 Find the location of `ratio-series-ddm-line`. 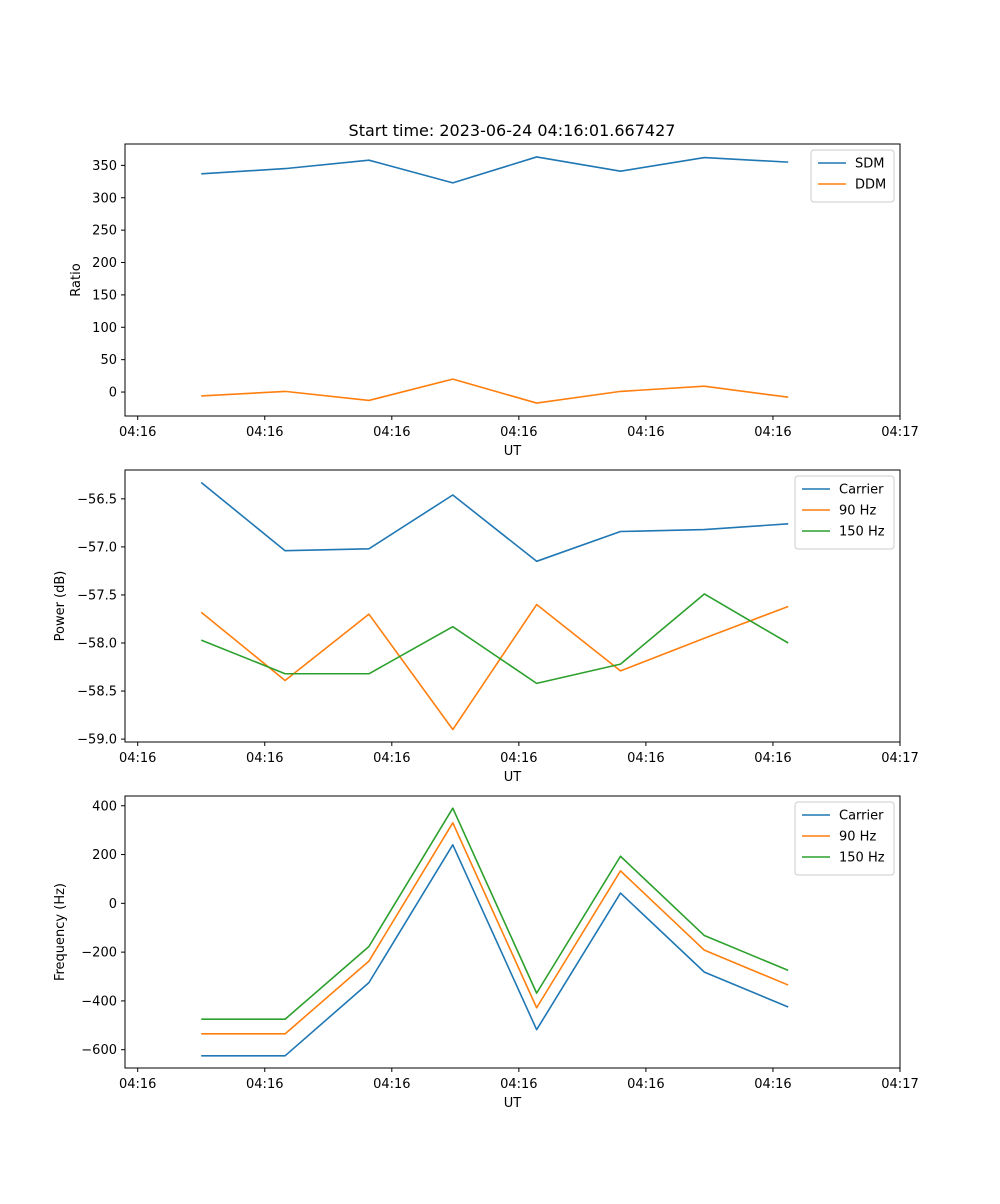

ratio-series-ddm-line is located at coordinates (495, 391).